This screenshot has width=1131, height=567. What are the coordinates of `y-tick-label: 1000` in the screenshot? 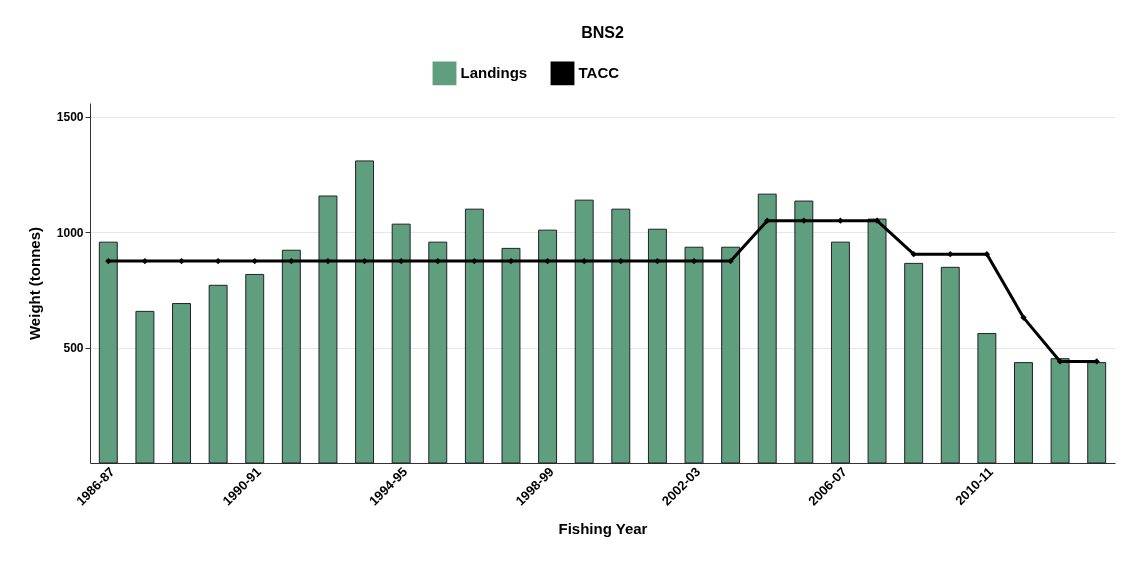 It's located at (70, 232).